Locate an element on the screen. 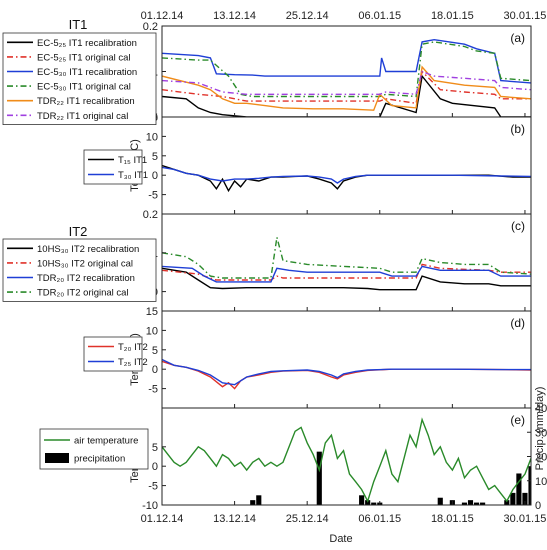 Image resolution: width=547 pixels, height=550 pixels. x-tick-label-top: 25.12.14 is located at coordinates (307, 16).